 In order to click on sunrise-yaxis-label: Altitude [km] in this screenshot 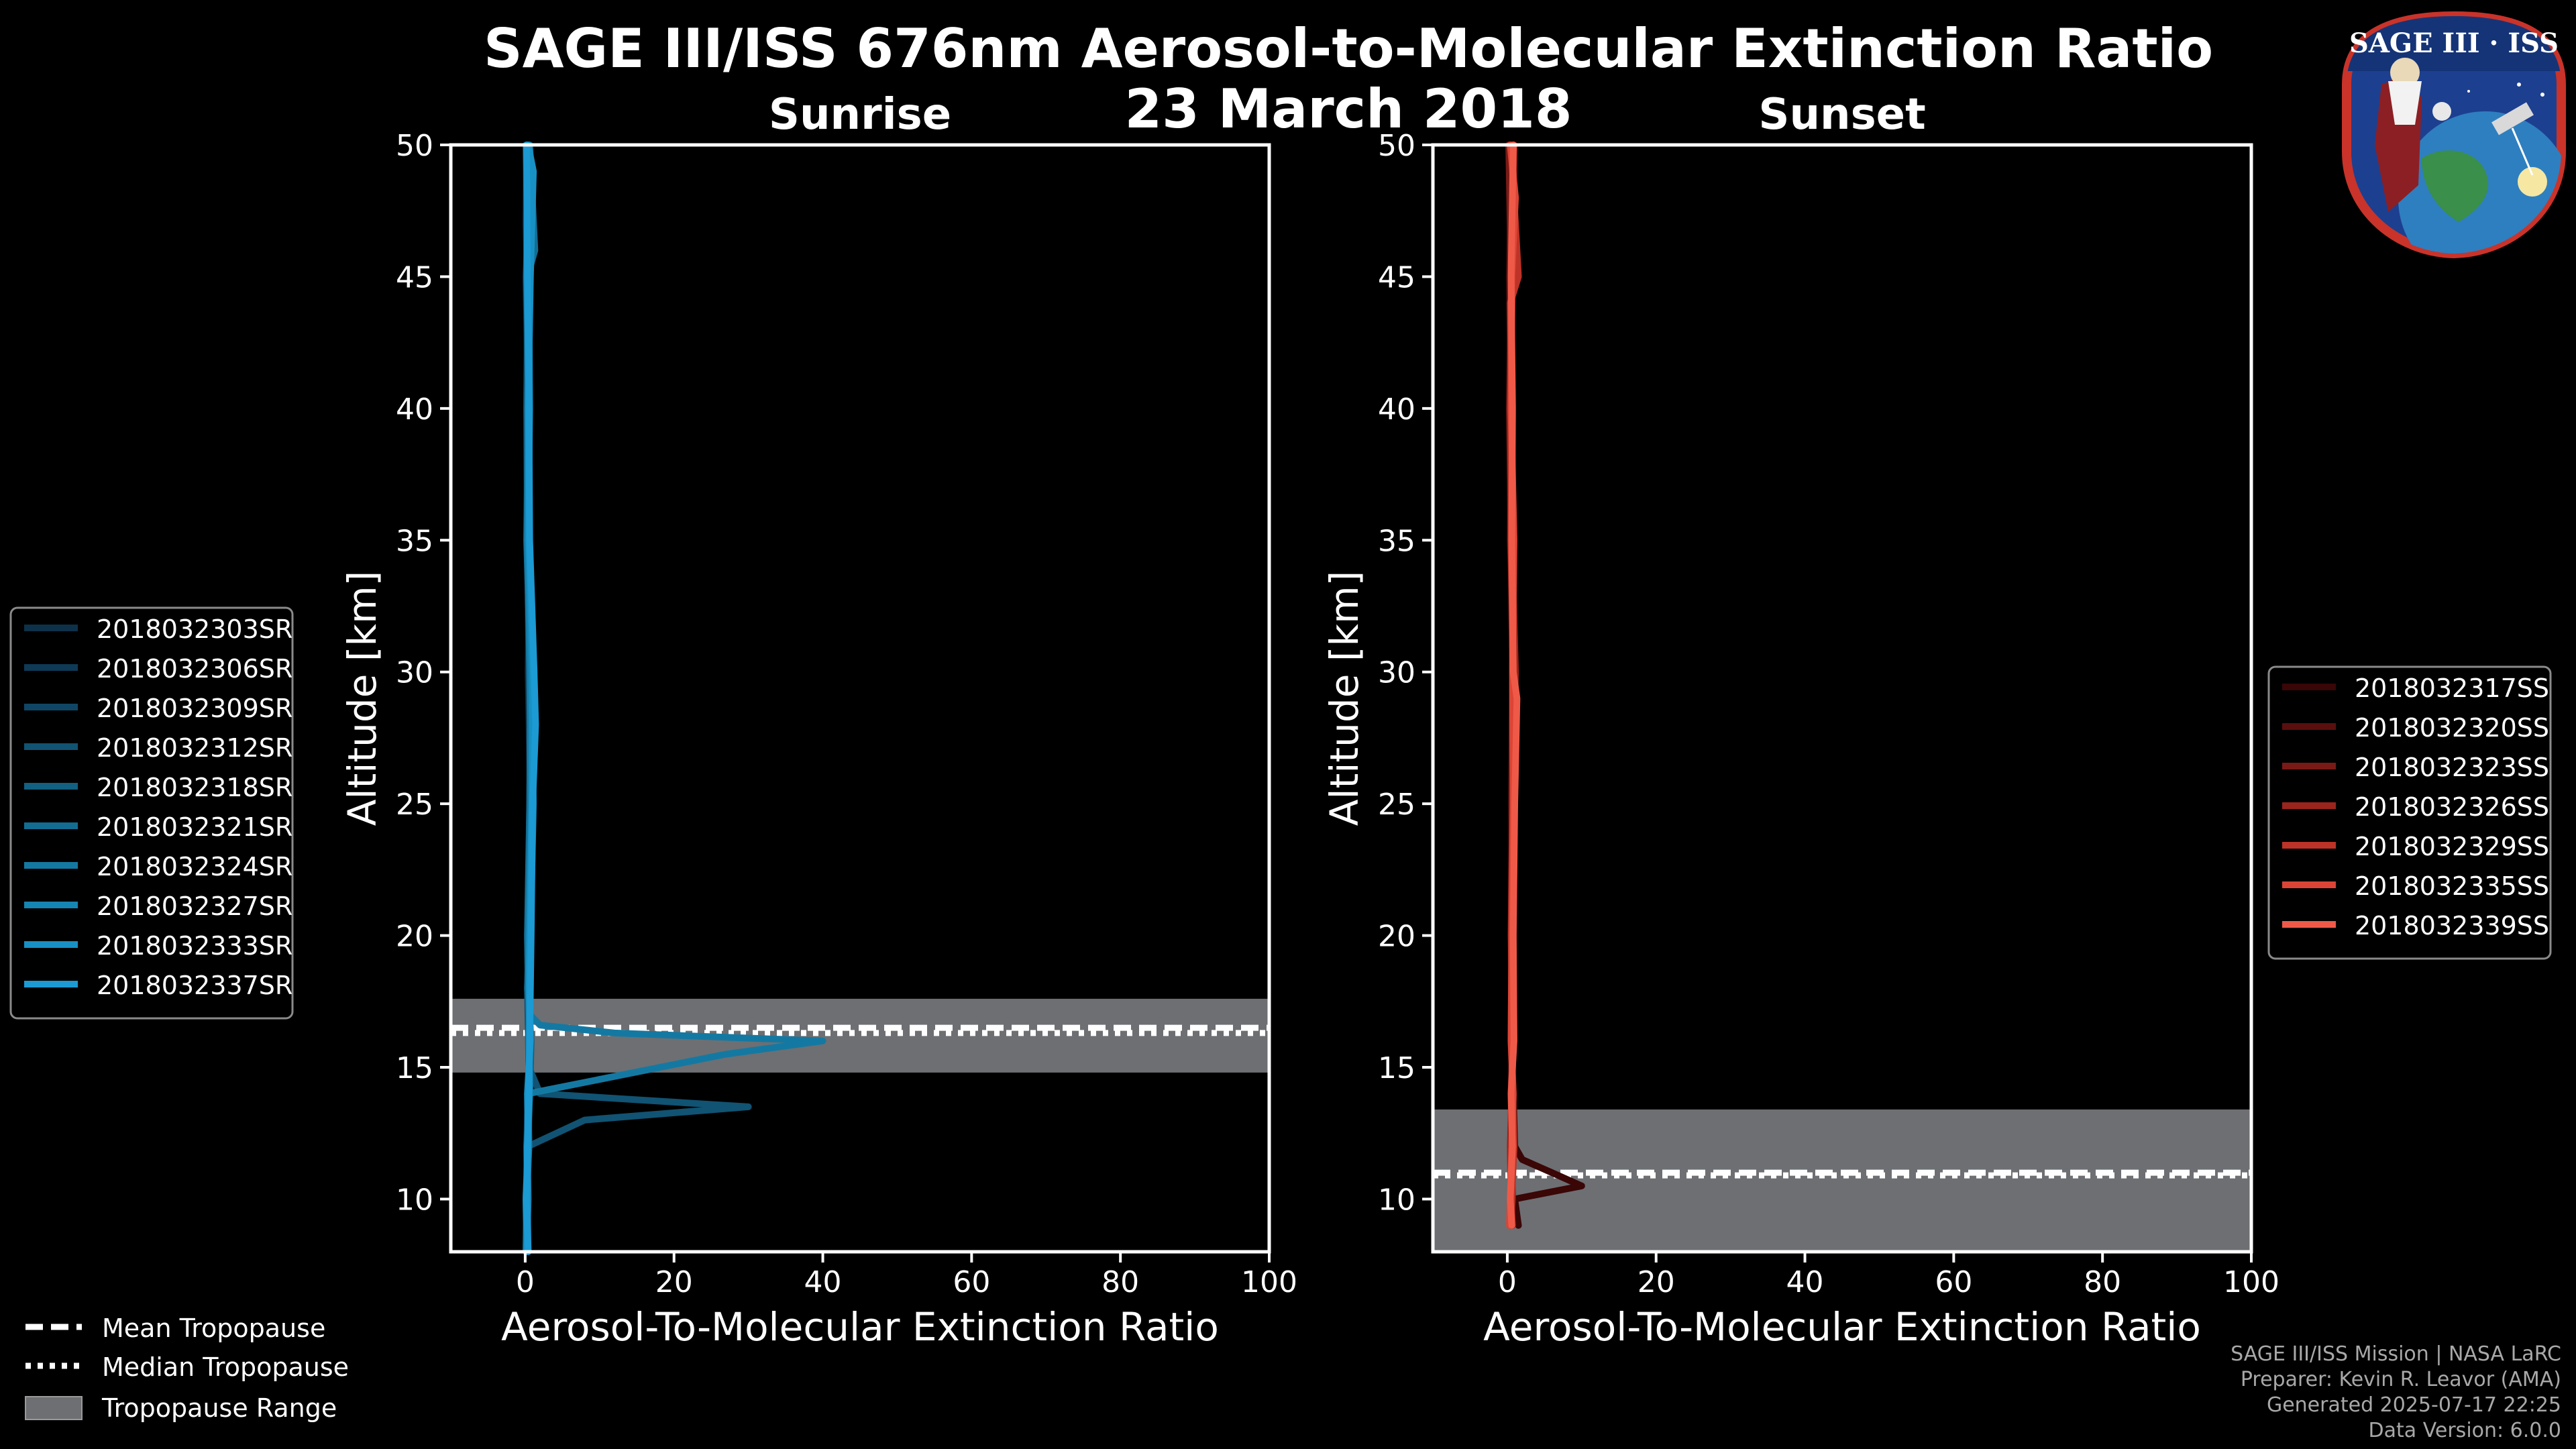, I will do `click(362, 698)`.